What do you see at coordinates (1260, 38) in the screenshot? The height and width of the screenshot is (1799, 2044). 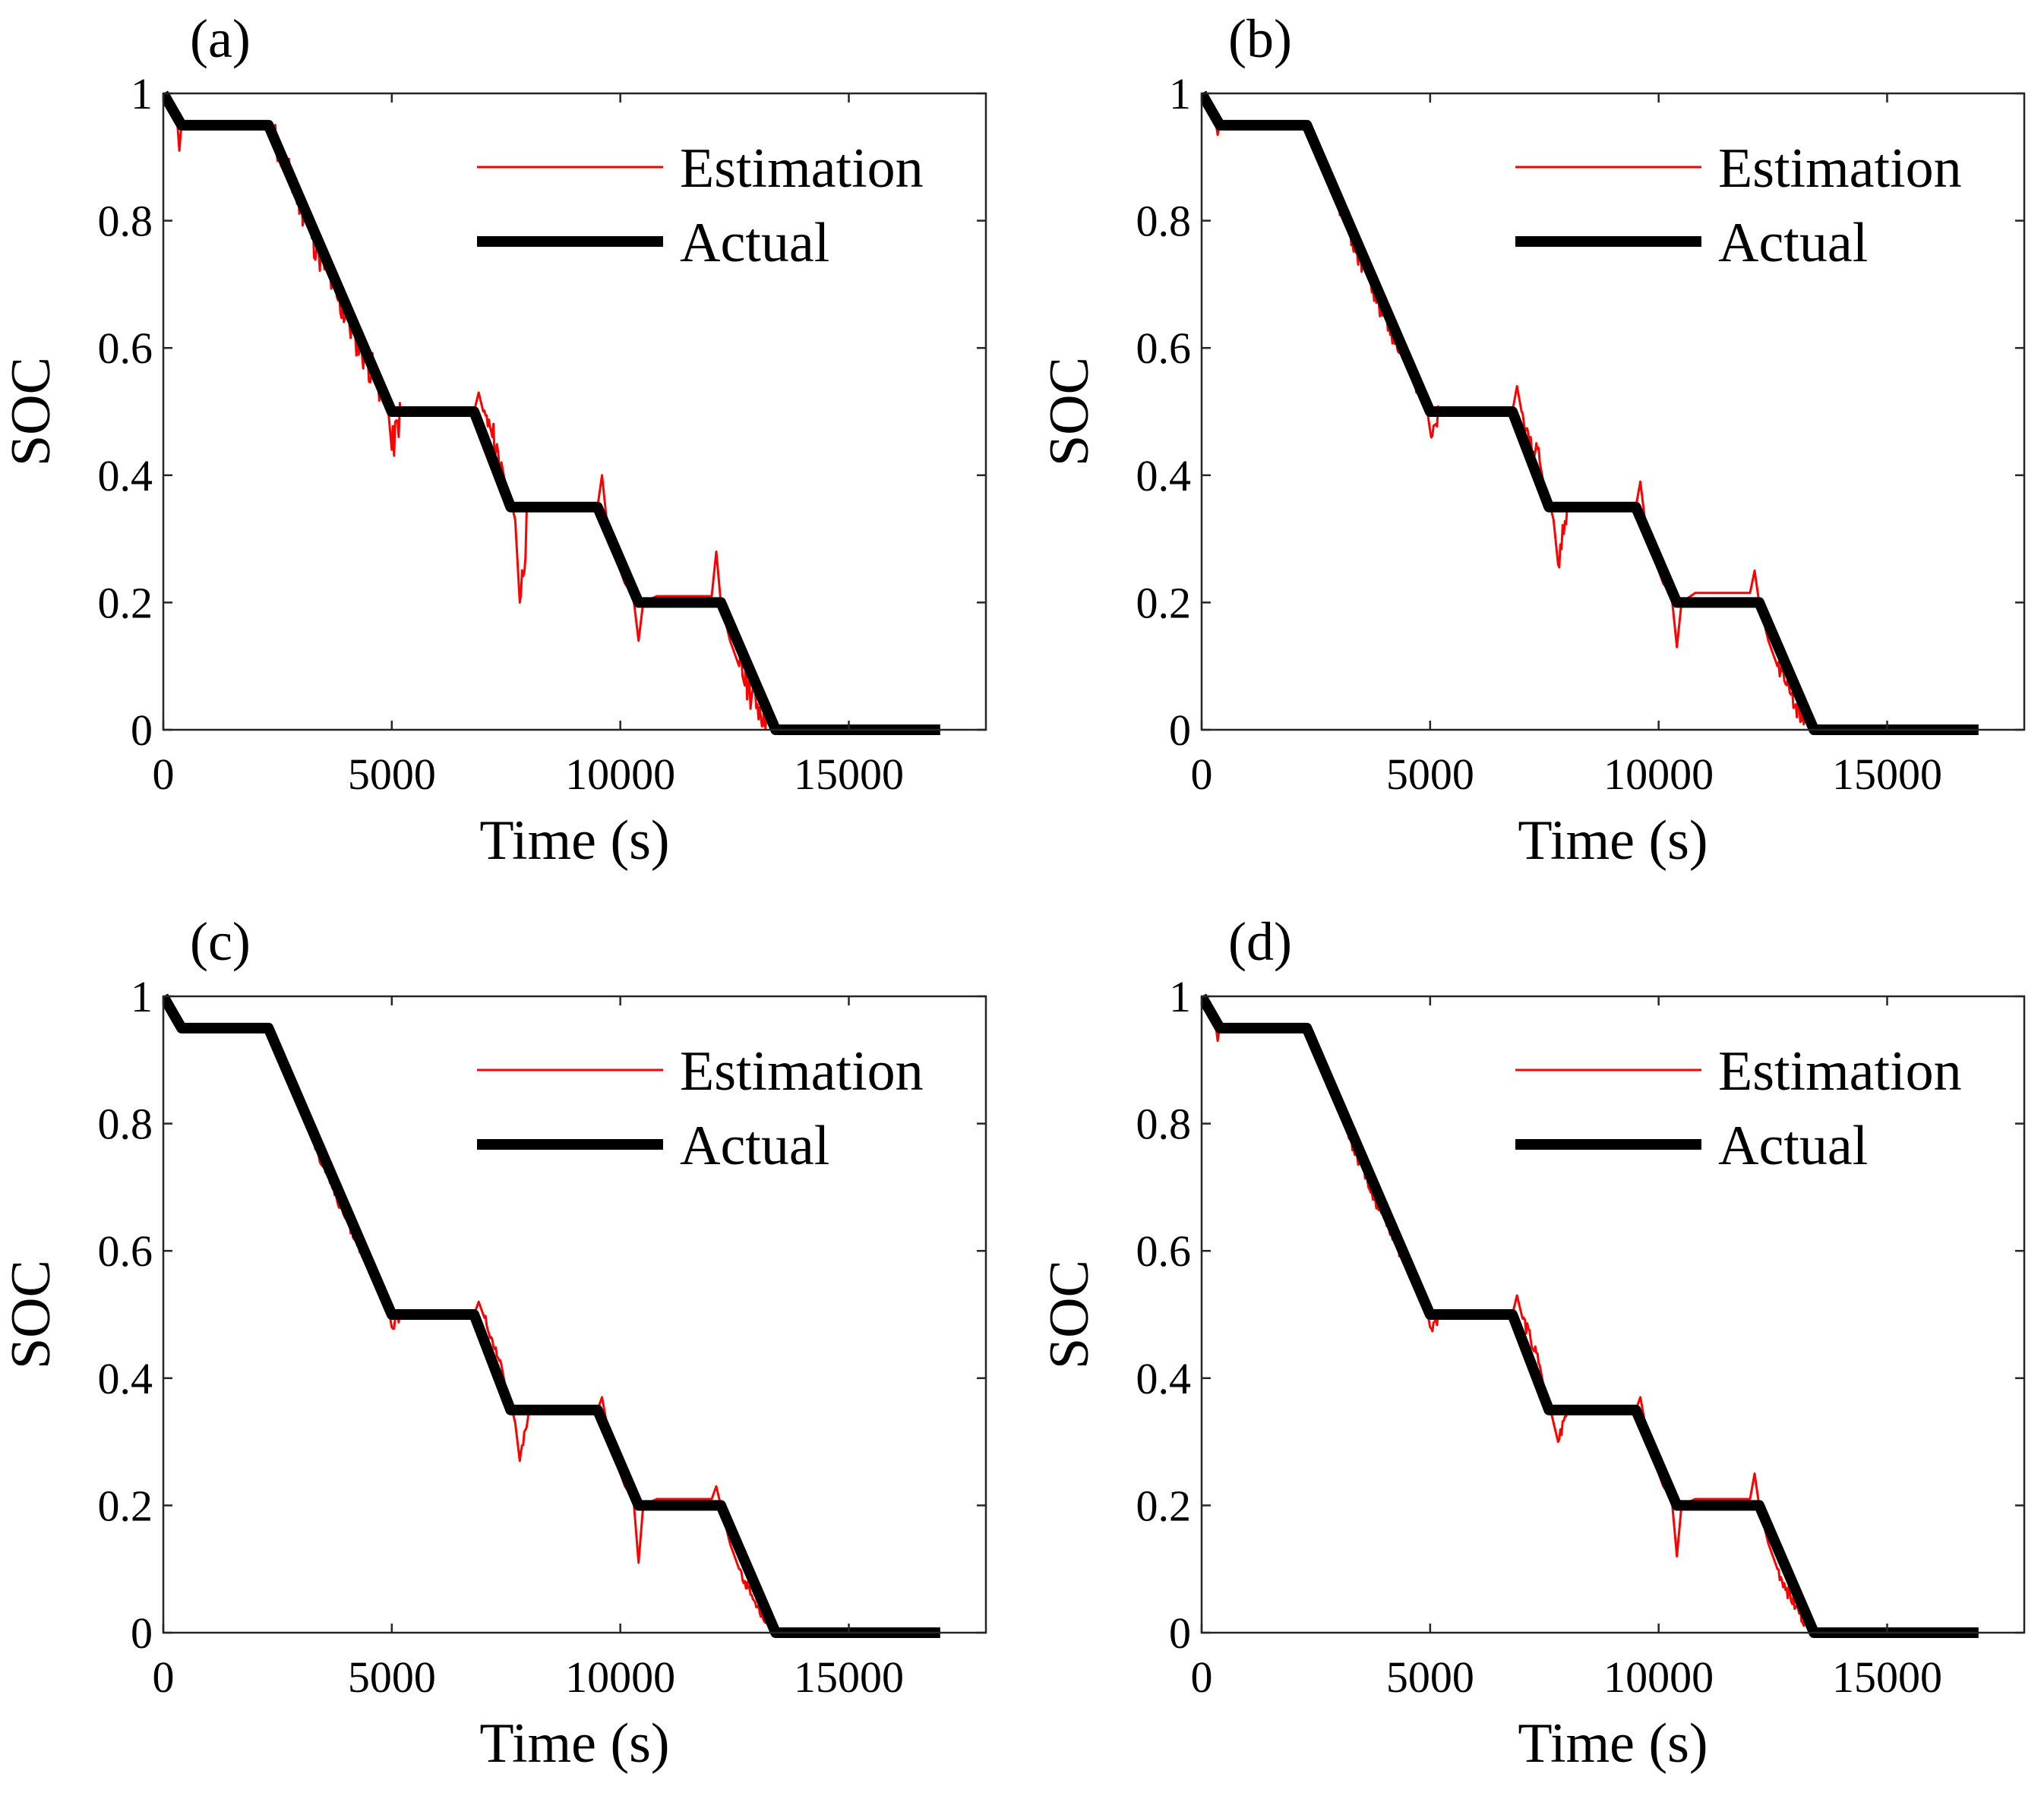 I see `panel-label: (b)` at bounding box center [1260, 38].